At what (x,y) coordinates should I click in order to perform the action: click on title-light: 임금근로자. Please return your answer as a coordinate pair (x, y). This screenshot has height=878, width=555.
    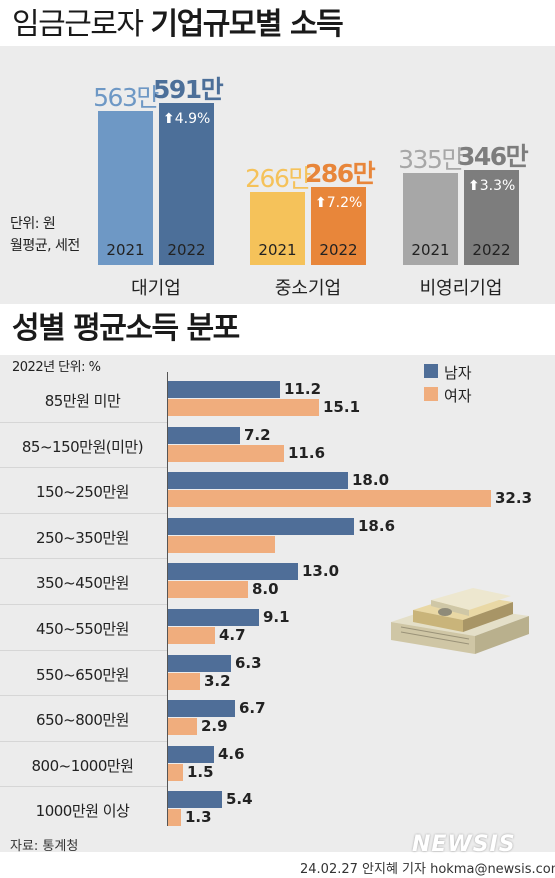
    Looking at the image, I should click on (78, 24).